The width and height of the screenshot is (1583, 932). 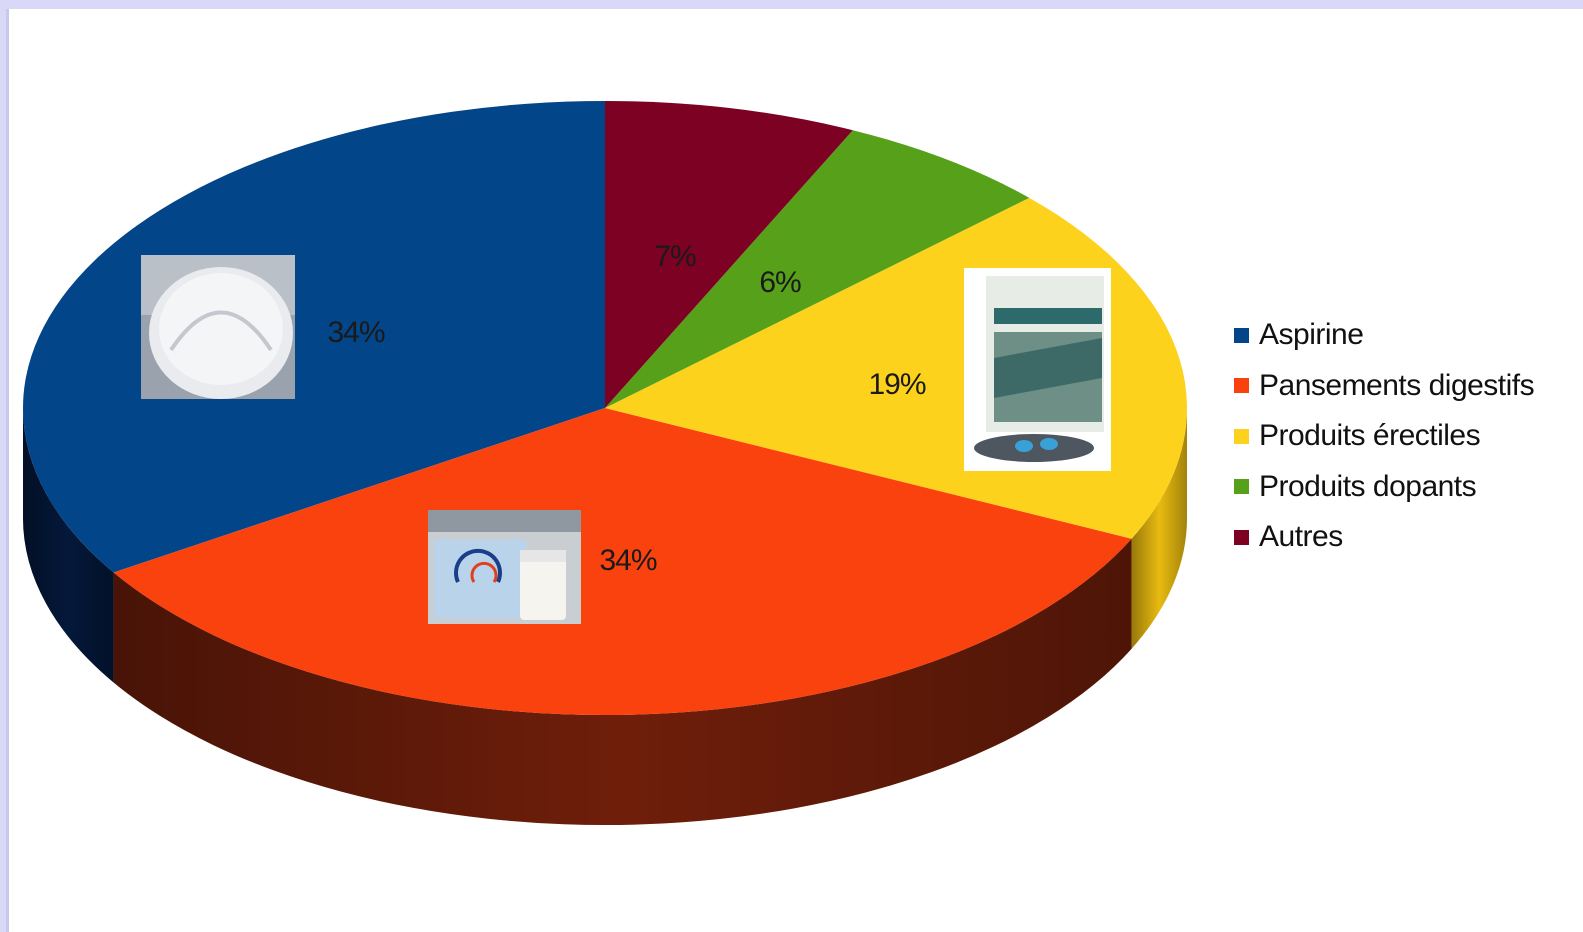 I want to click on pie-slice-autres, so click(x=729, y=254).